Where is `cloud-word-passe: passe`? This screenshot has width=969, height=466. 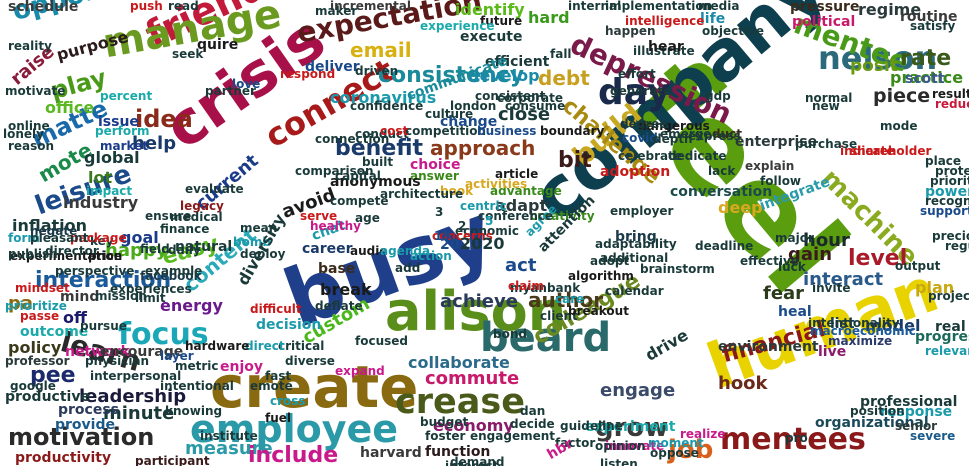 cloud-word-passe: passe is located at coordinates (40, 316).